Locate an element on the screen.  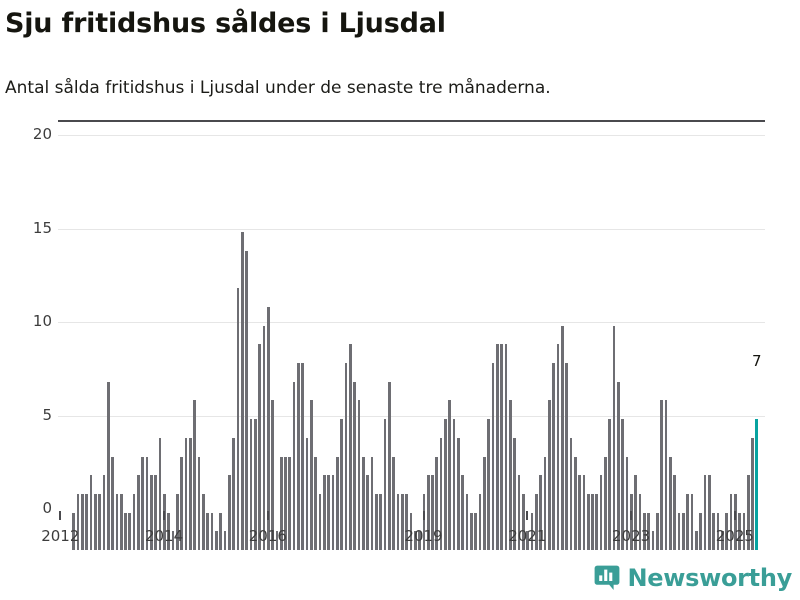
y-axis-tick-label: 20 is located at coordinates (42, 134).